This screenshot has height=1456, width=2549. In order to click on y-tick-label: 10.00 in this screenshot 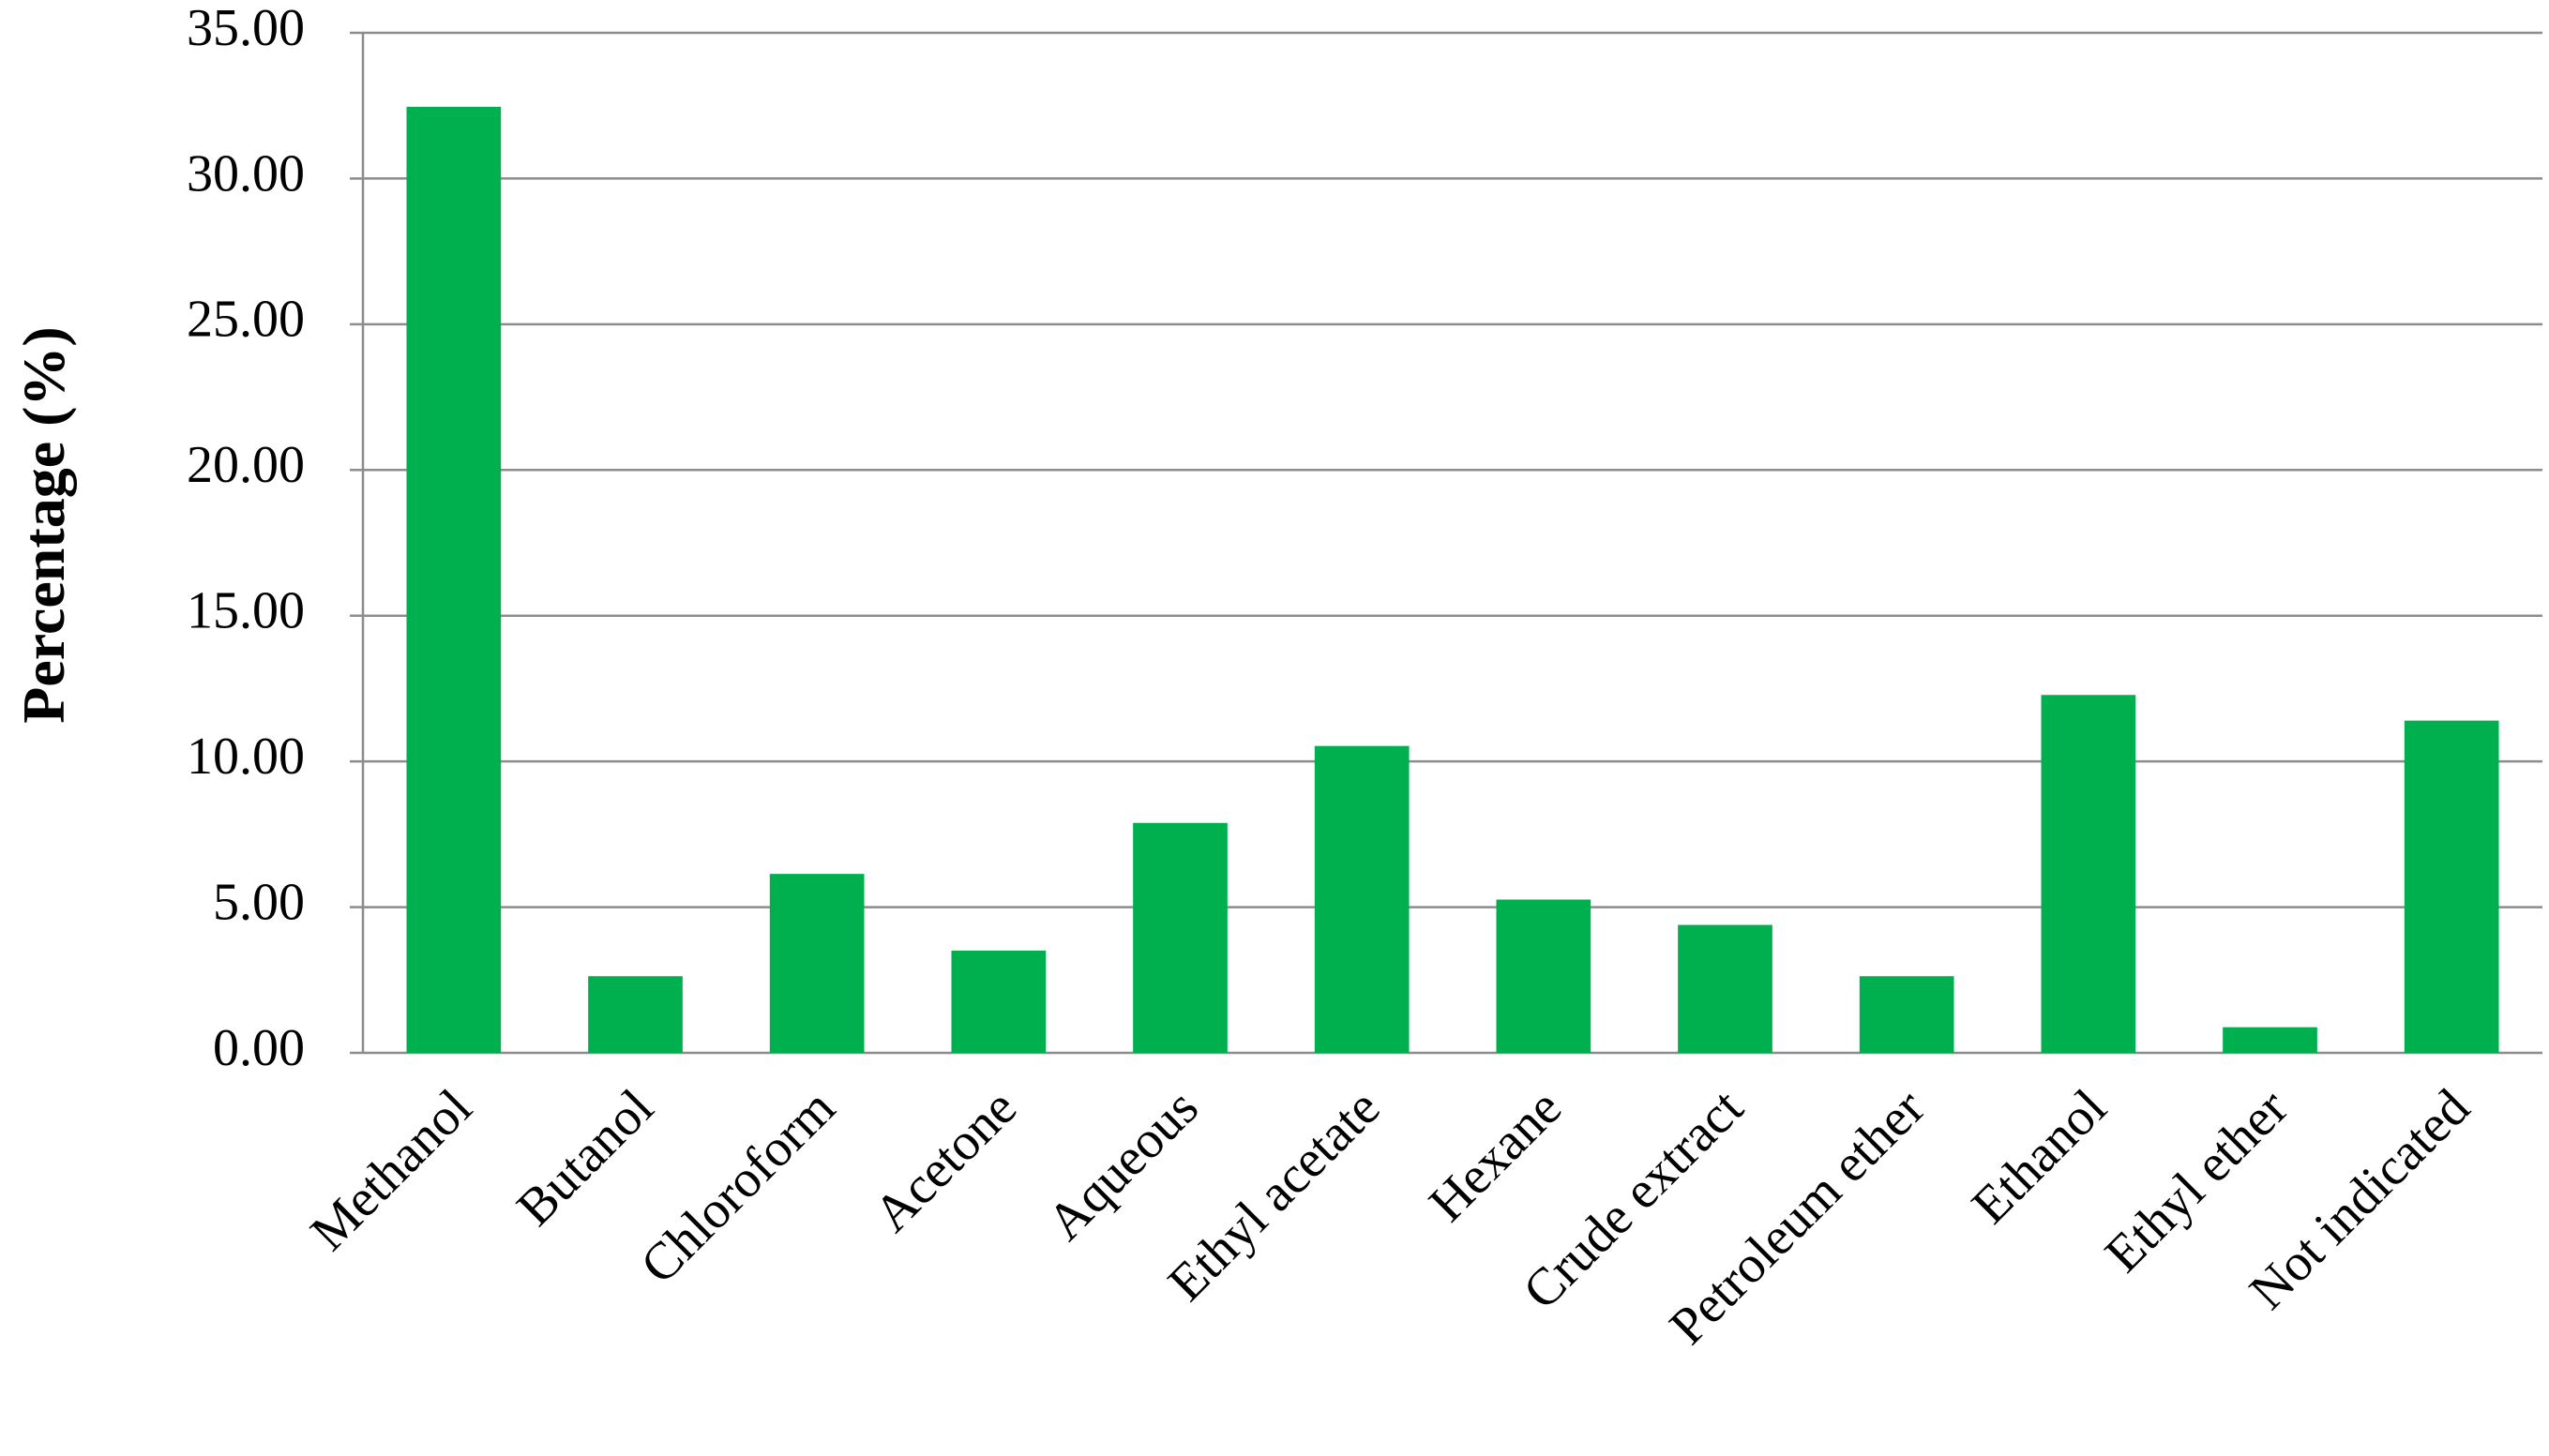, I will do `click(246, 757)`.